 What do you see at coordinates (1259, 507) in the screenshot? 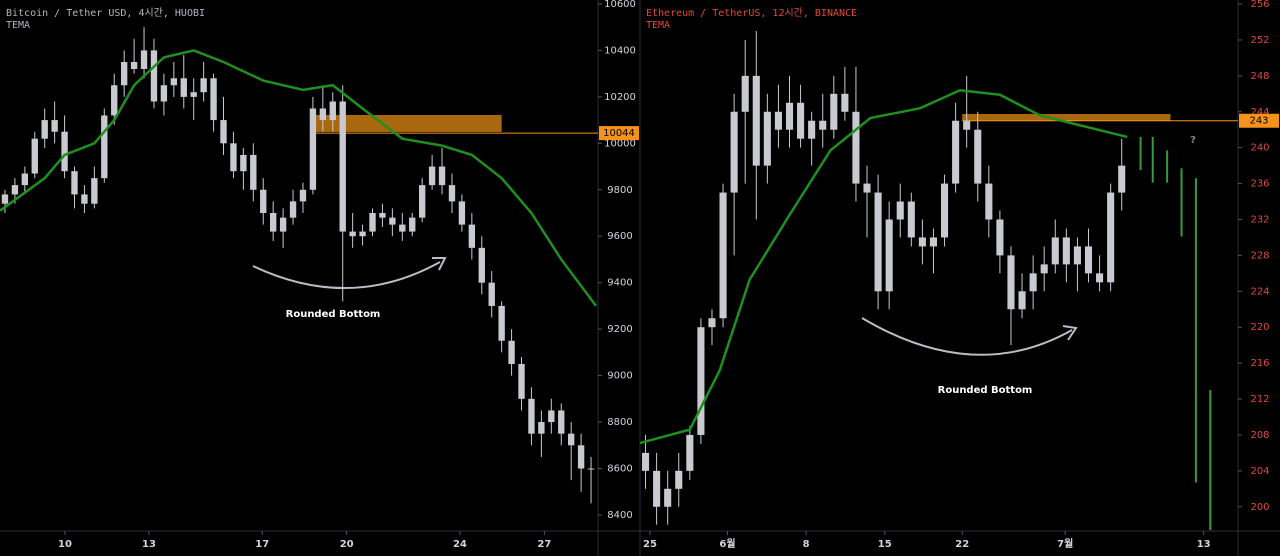
I see `y-tick-label: 200` at bounding box center [1259, 507].